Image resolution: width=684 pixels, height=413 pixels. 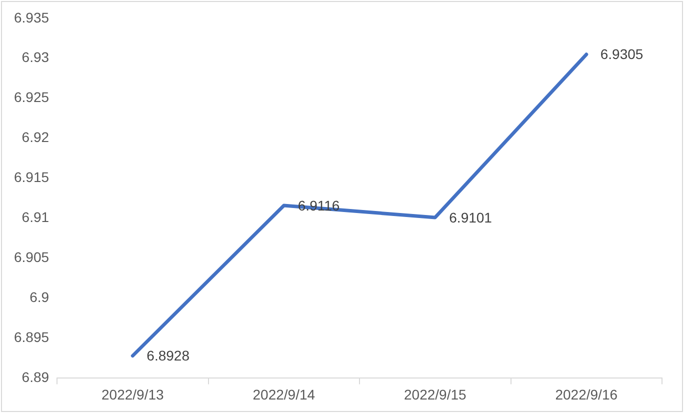 I want to click on y-tick-label: 6.92, so click(x=36, y=137).